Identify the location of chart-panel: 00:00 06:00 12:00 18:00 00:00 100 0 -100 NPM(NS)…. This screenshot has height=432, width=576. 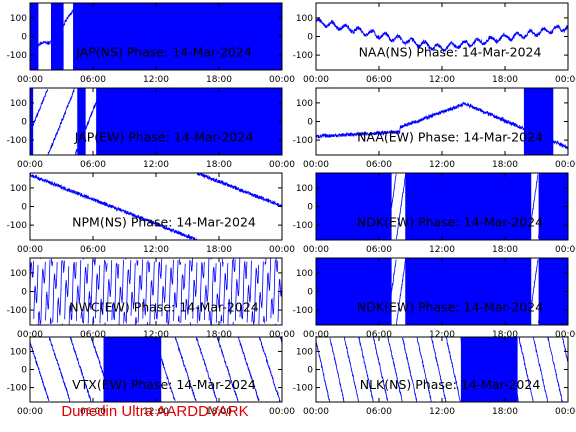
(151, 213).